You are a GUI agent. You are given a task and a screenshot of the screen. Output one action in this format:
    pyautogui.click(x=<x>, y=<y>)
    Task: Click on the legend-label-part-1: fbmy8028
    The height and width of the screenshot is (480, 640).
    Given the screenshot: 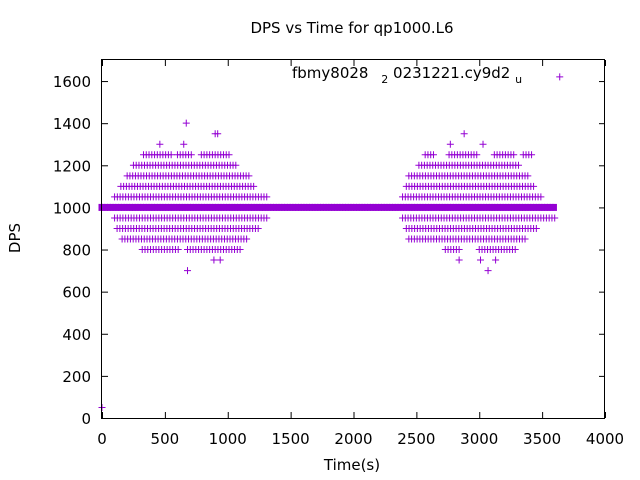 What is the action you would take?
    pyautogui.click(x=330, y=73)
    